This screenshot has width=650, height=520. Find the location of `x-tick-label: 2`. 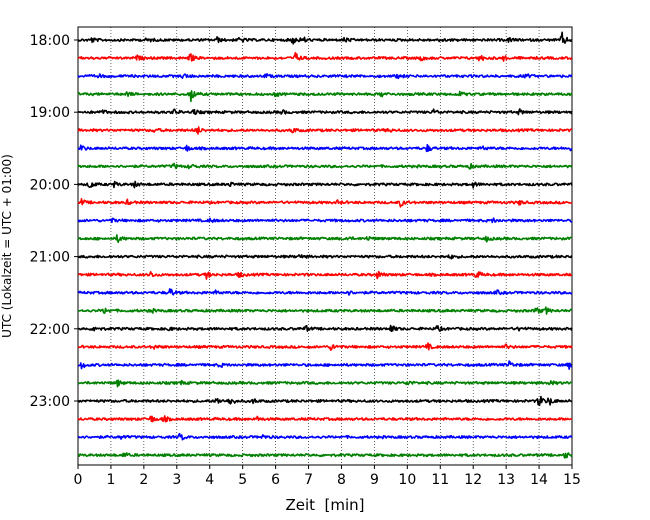

x-tick-label: 2 is located at coordinates (143, 480).